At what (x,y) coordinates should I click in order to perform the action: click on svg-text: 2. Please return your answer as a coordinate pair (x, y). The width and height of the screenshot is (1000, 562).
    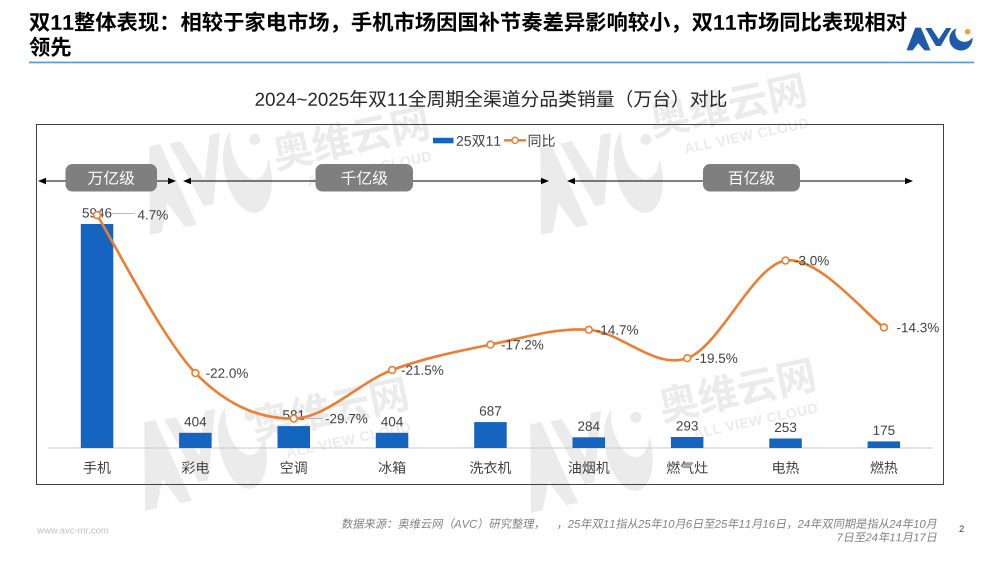
    Looking at the image, I should click on (961, 529).